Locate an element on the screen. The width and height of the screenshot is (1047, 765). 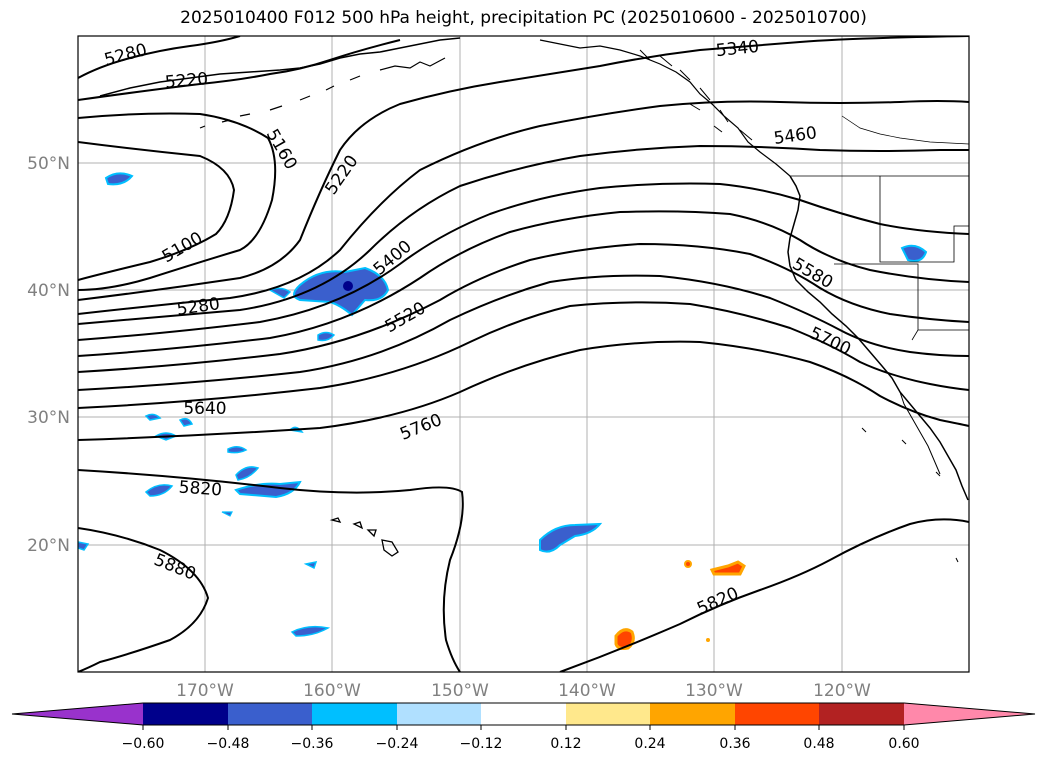
colorbar-tick-label: 0.24 is located at coordinates (649, 744).